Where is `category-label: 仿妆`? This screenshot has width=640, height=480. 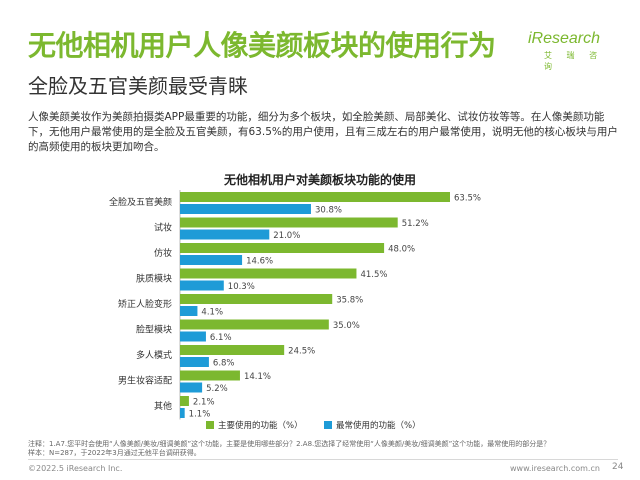
category-label: 仿妆 is located at coordinates (163, 253).